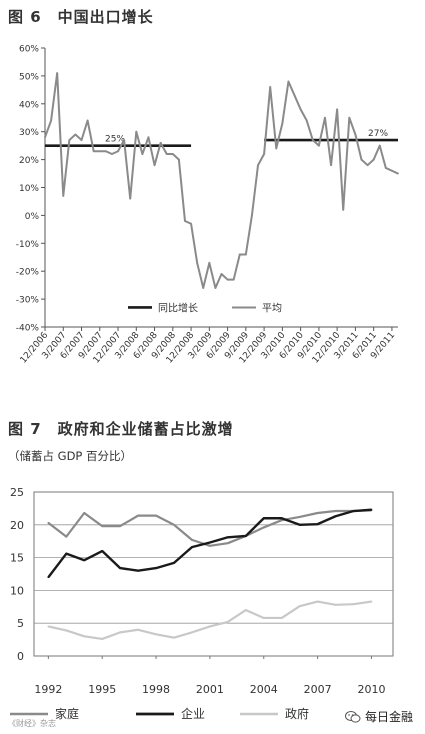 This screenshot has height=734, width=425. I want to click on y-tick-label: 20%, so click(29, 161).